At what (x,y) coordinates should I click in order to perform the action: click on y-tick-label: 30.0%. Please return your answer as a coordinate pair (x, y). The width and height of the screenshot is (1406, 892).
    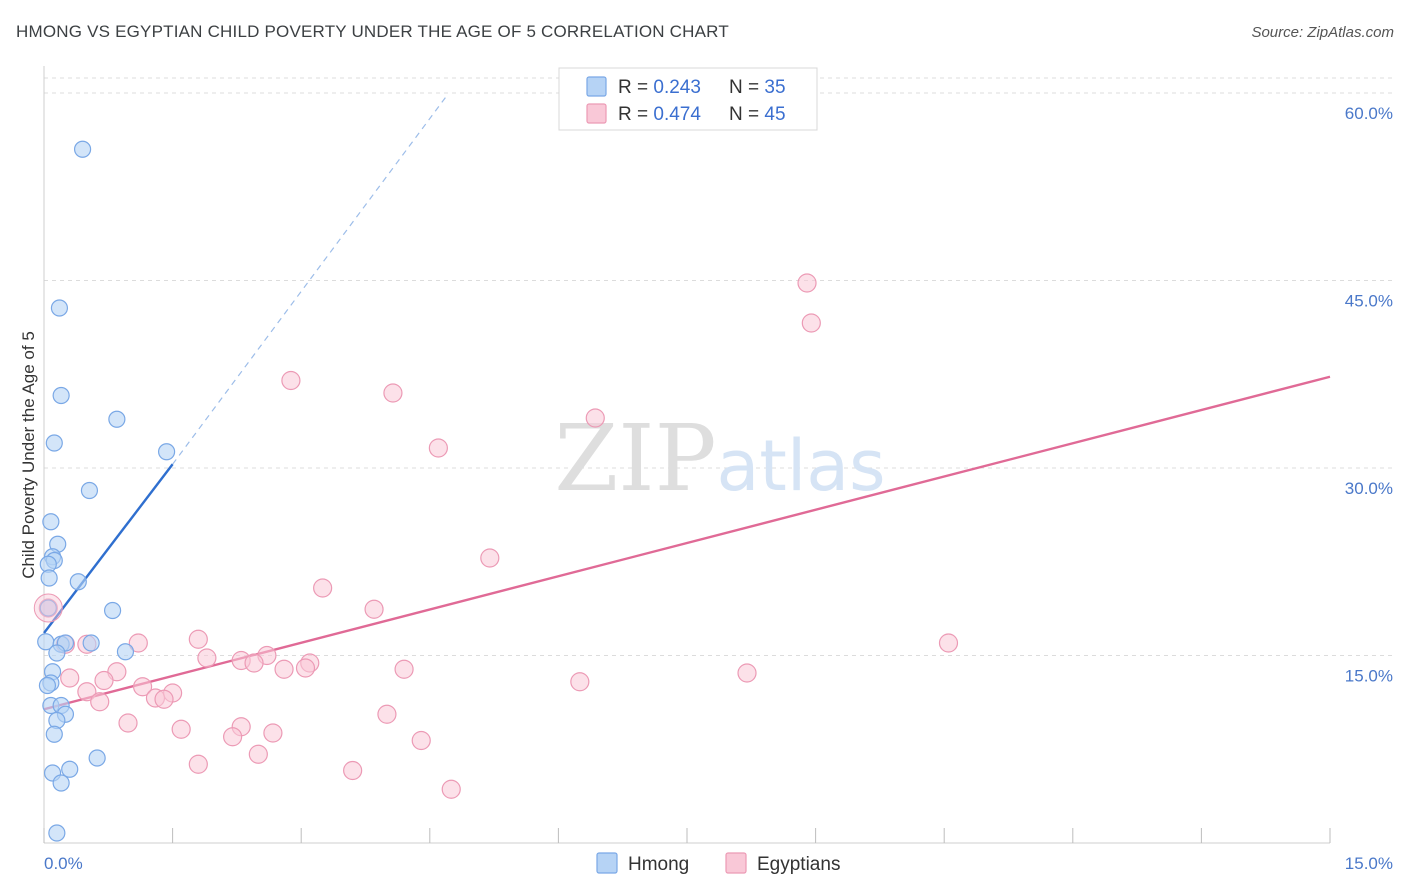
    Looking at the image, I should click on (1369, 488).